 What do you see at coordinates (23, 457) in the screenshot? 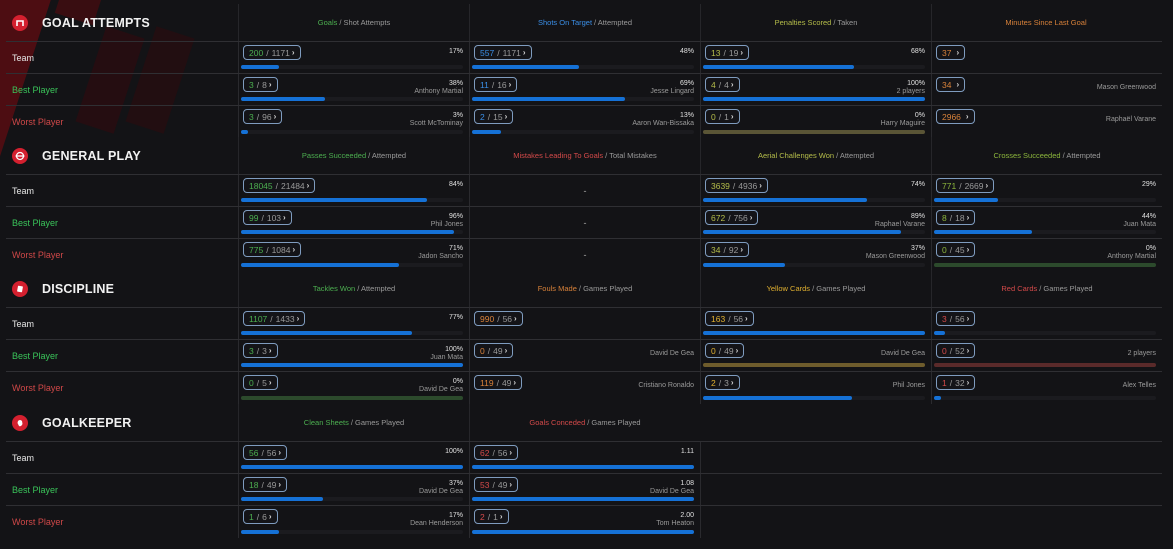
I see `row-label: Team` at bounding box center [23, 457].